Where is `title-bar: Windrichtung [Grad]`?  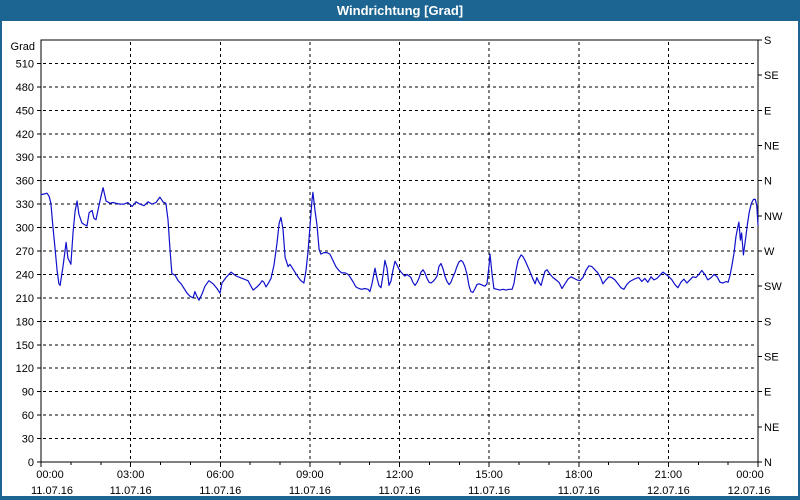
title-bar: Windrichtung [Grad] is located at coordinates (400, 10).